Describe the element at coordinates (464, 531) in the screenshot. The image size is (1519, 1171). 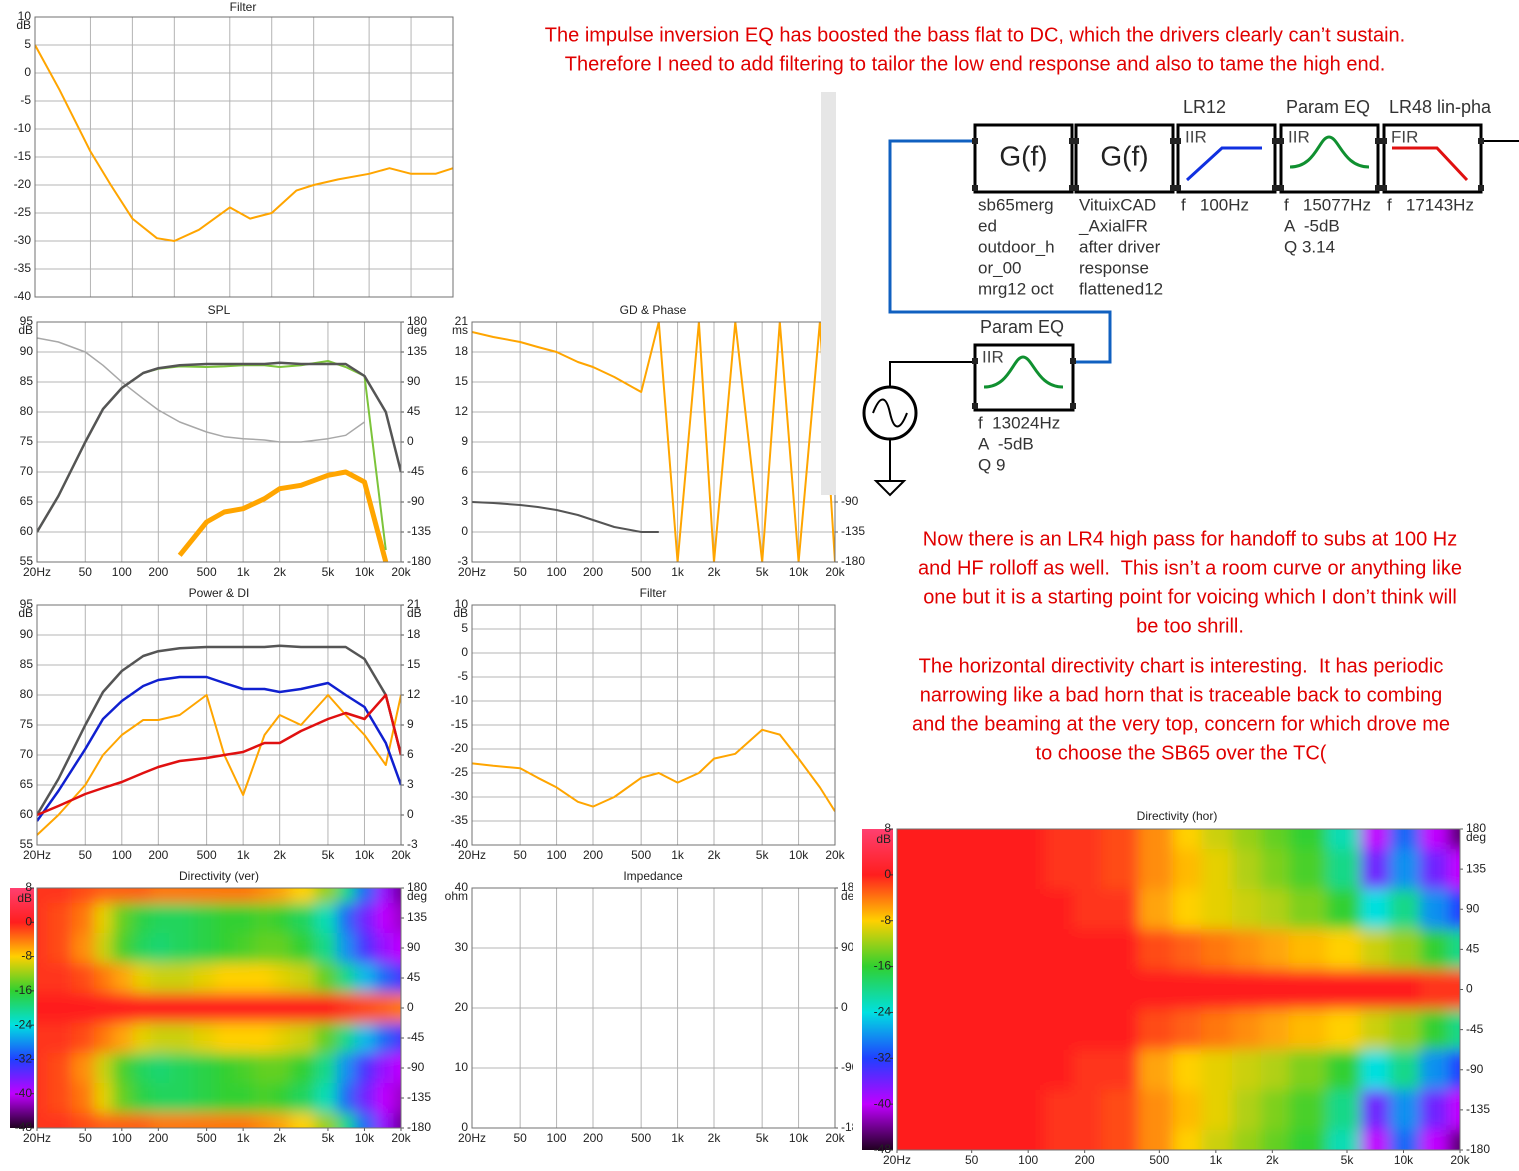
I see `y-tick-label: 0` at that location.